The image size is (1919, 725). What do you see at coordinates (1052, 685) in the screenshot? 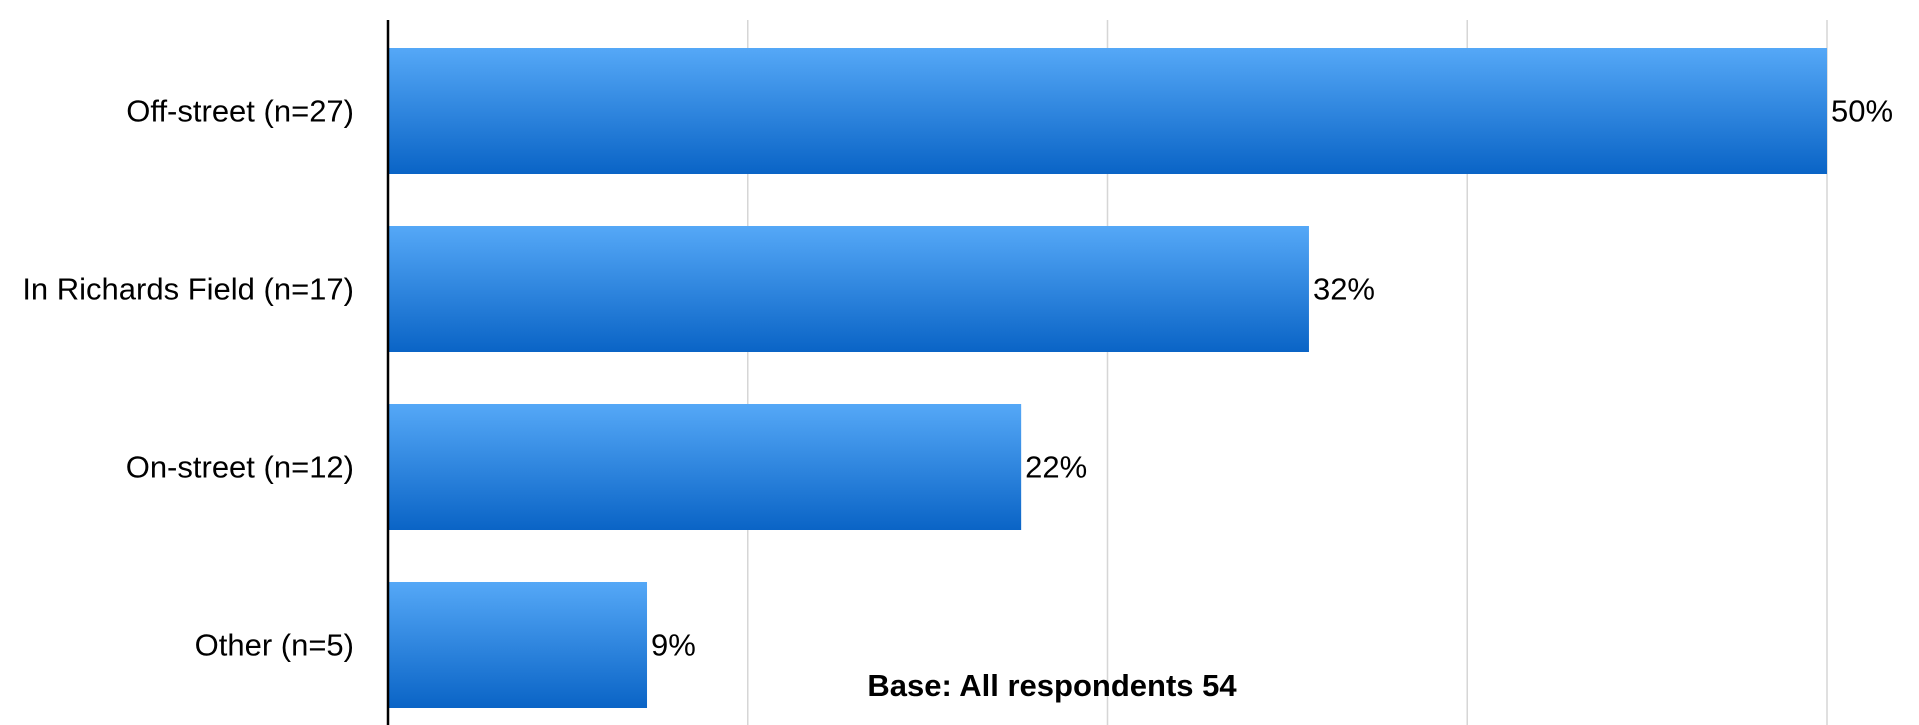
I see `base-annotation: Base: All respondents 54` at bounding box center [1052, 685].